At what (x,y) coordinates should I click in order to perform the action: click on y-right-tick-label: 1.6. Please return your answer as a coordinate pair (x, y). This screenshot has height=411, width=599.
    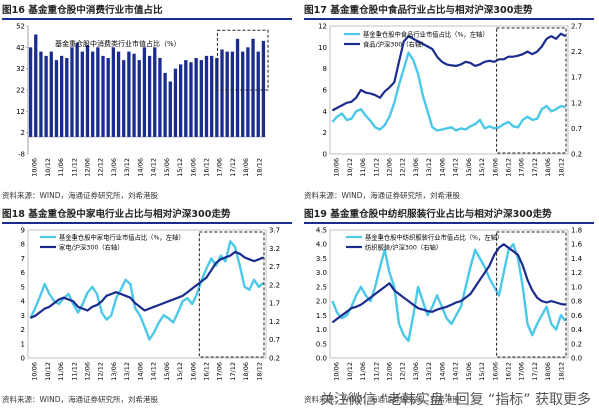
    Looking at the image, I should click on (577, 245).